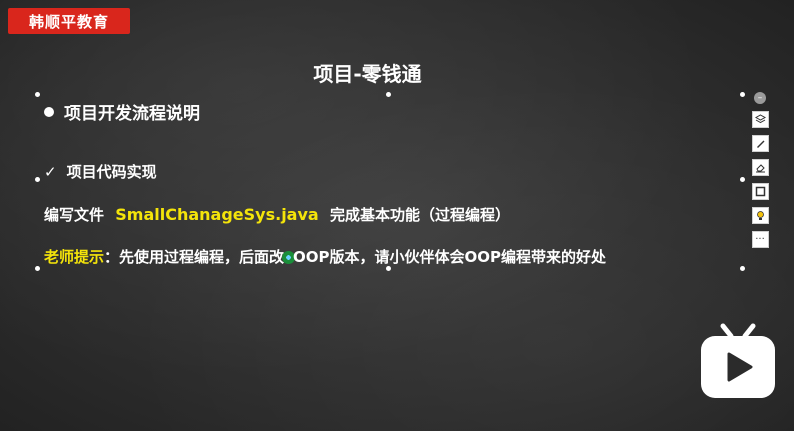 The height and width of the screenshot is (431, 794). What do you see at coordinates (217, 214) in the screenshot?
I see `filename-highlight: SmallChanageSys.java` at bounding box center [217, 214].